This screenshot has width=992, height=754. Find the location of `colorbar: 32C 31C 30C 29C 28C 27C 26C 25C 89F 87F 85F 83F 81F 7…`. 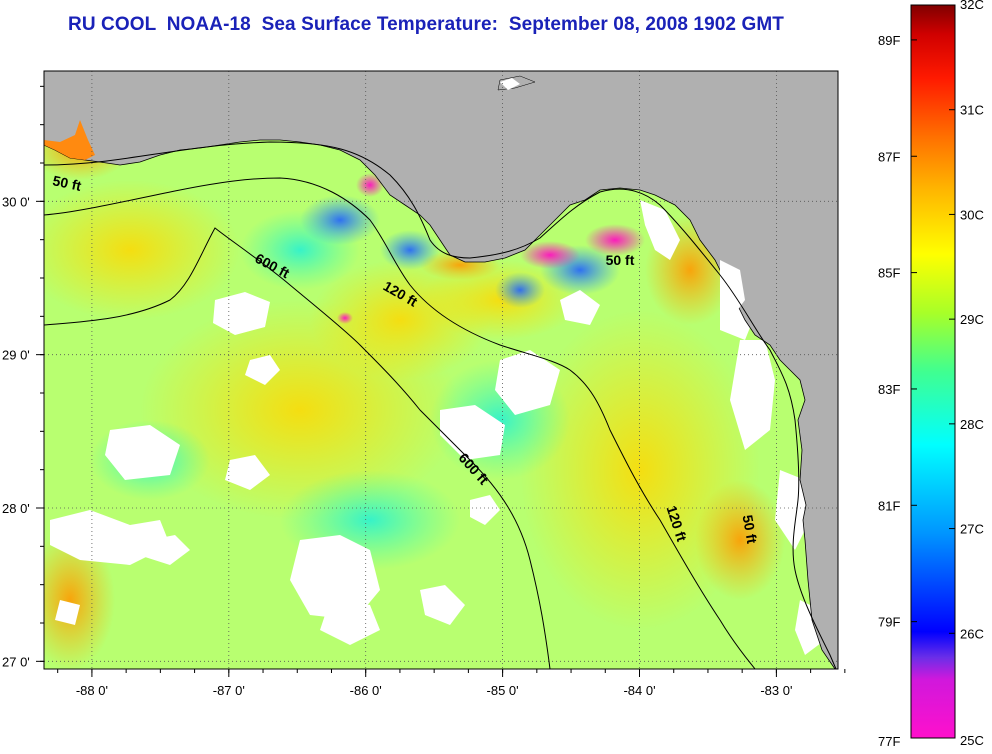

colorbar: 32C 31C 30C 29C 28C 27C 26C 25C 89F 87F 85F 83F 81F 7… is located at coordinates (931, 374).